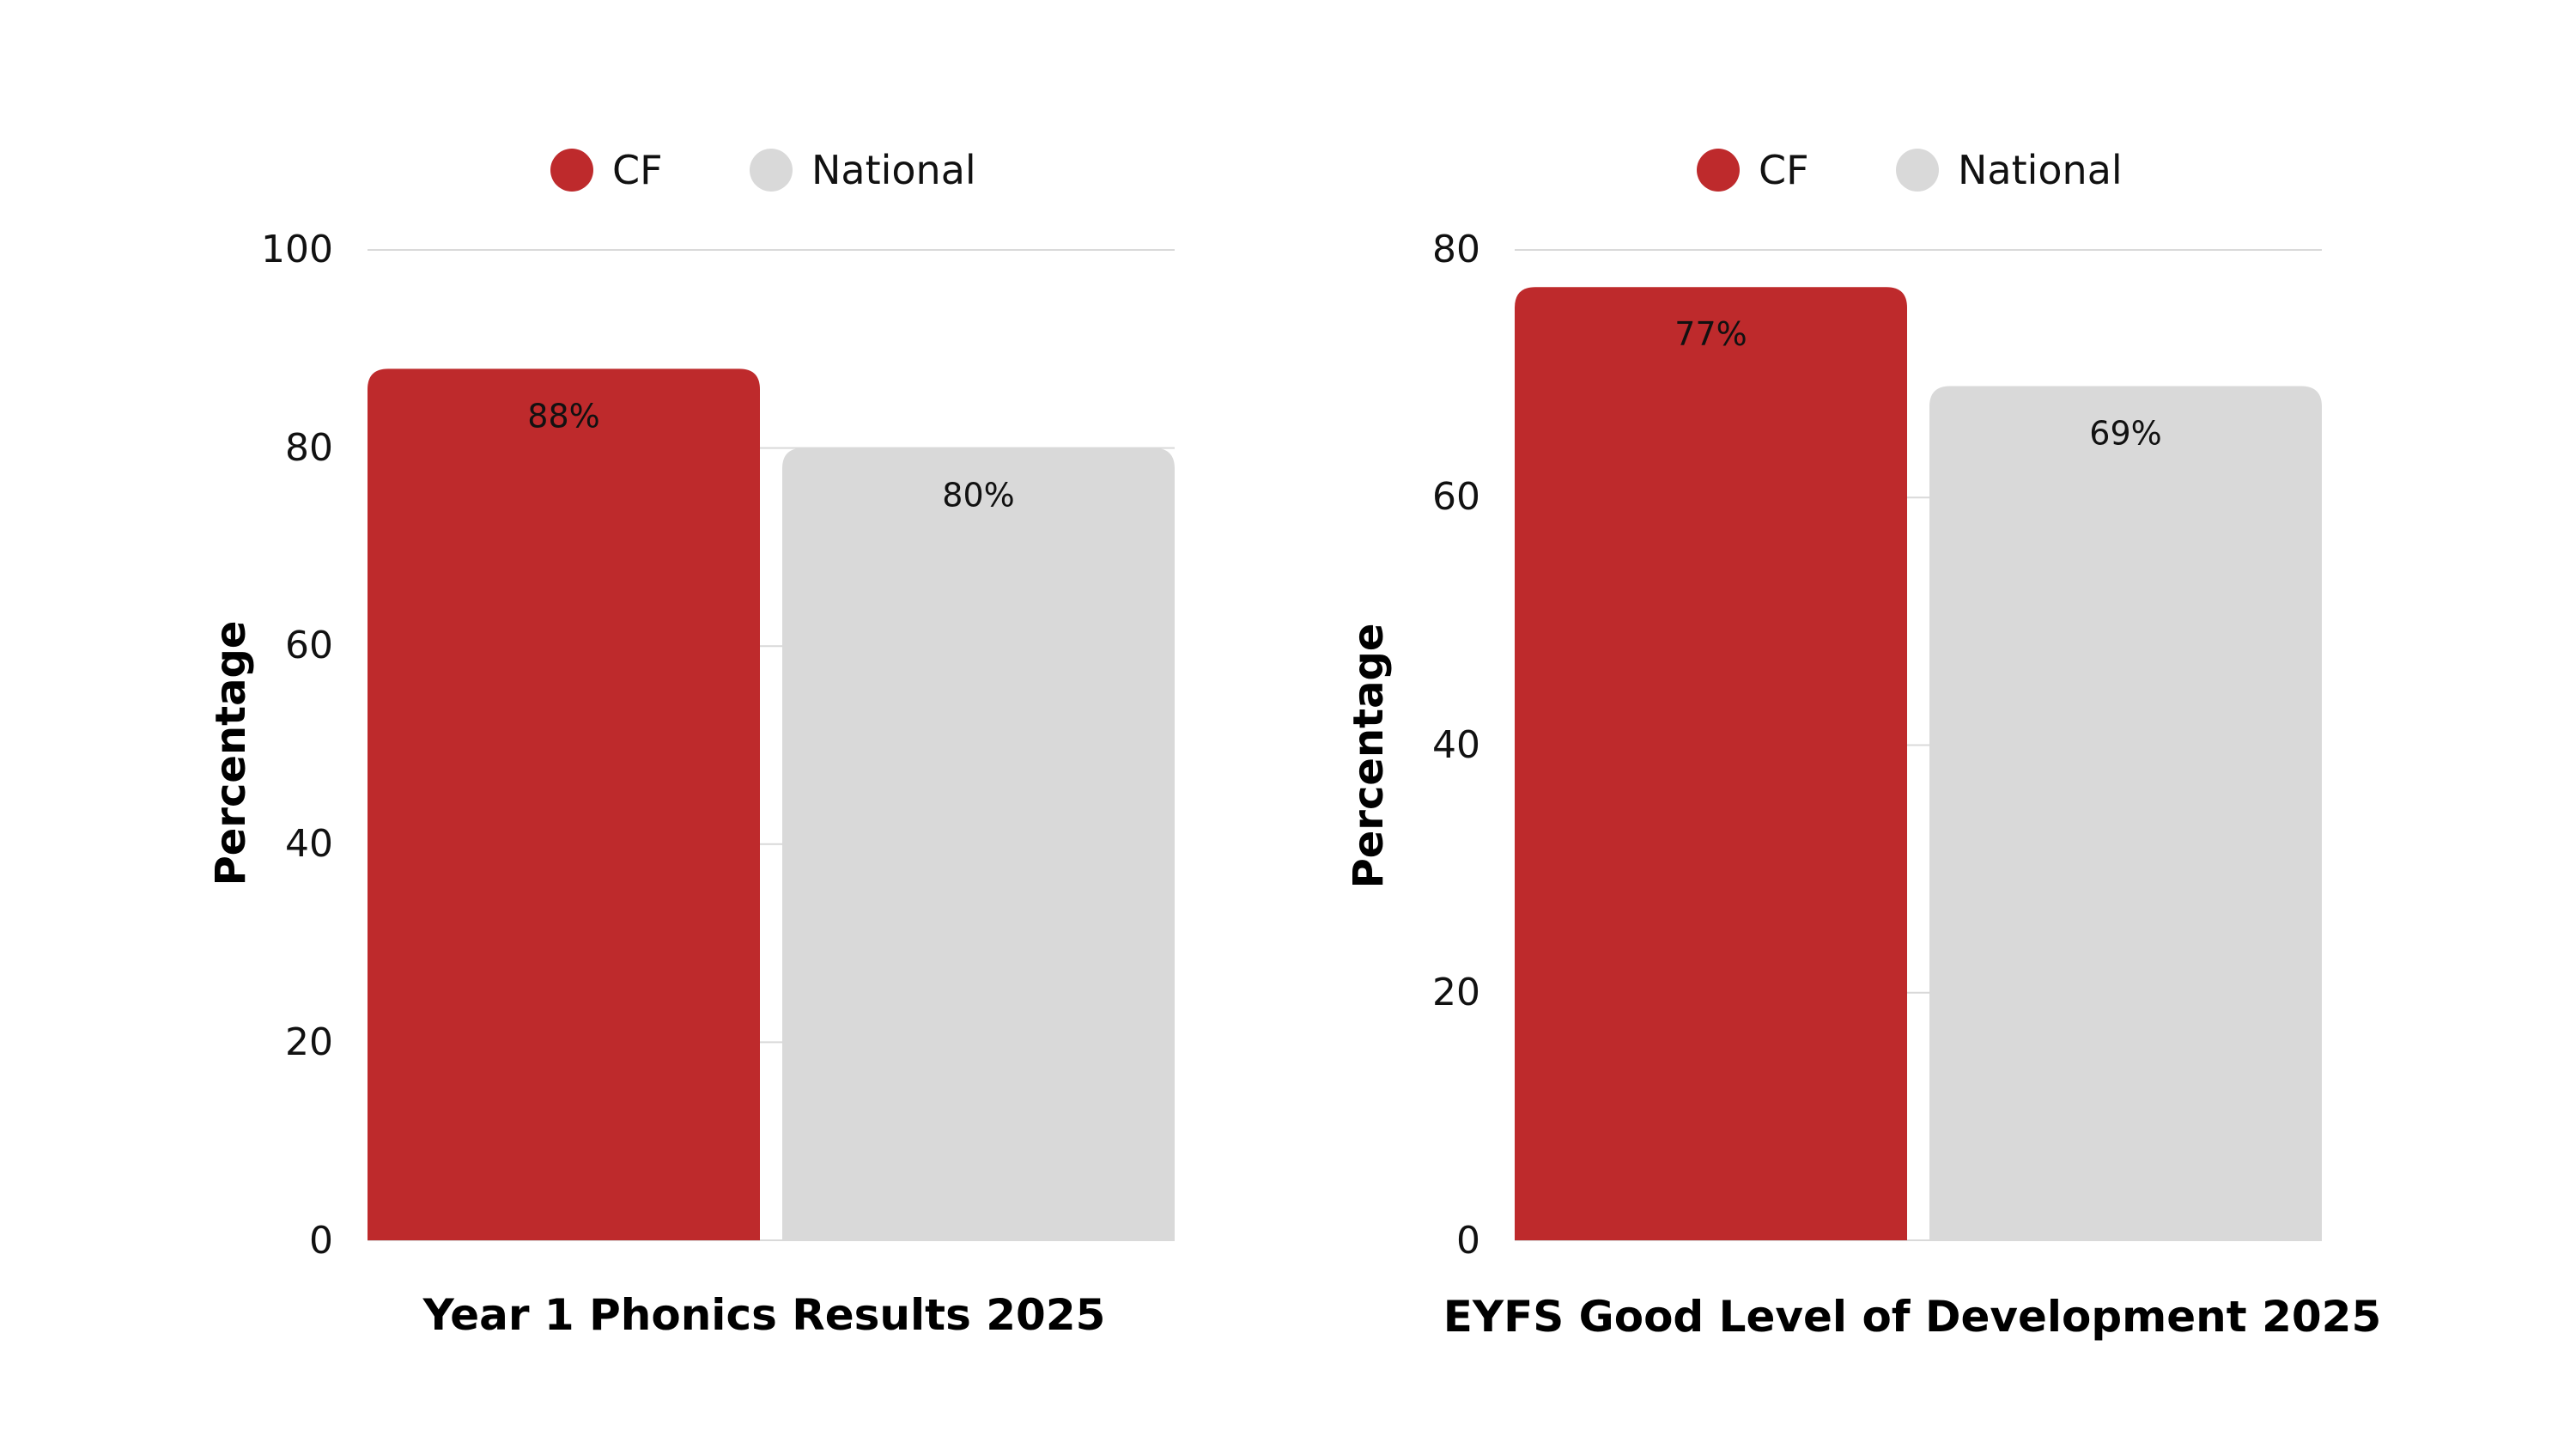 The height and width of the screenshot is (1449, 2576). I want to click on chart-1-legend: CF National, so click(763, 170).